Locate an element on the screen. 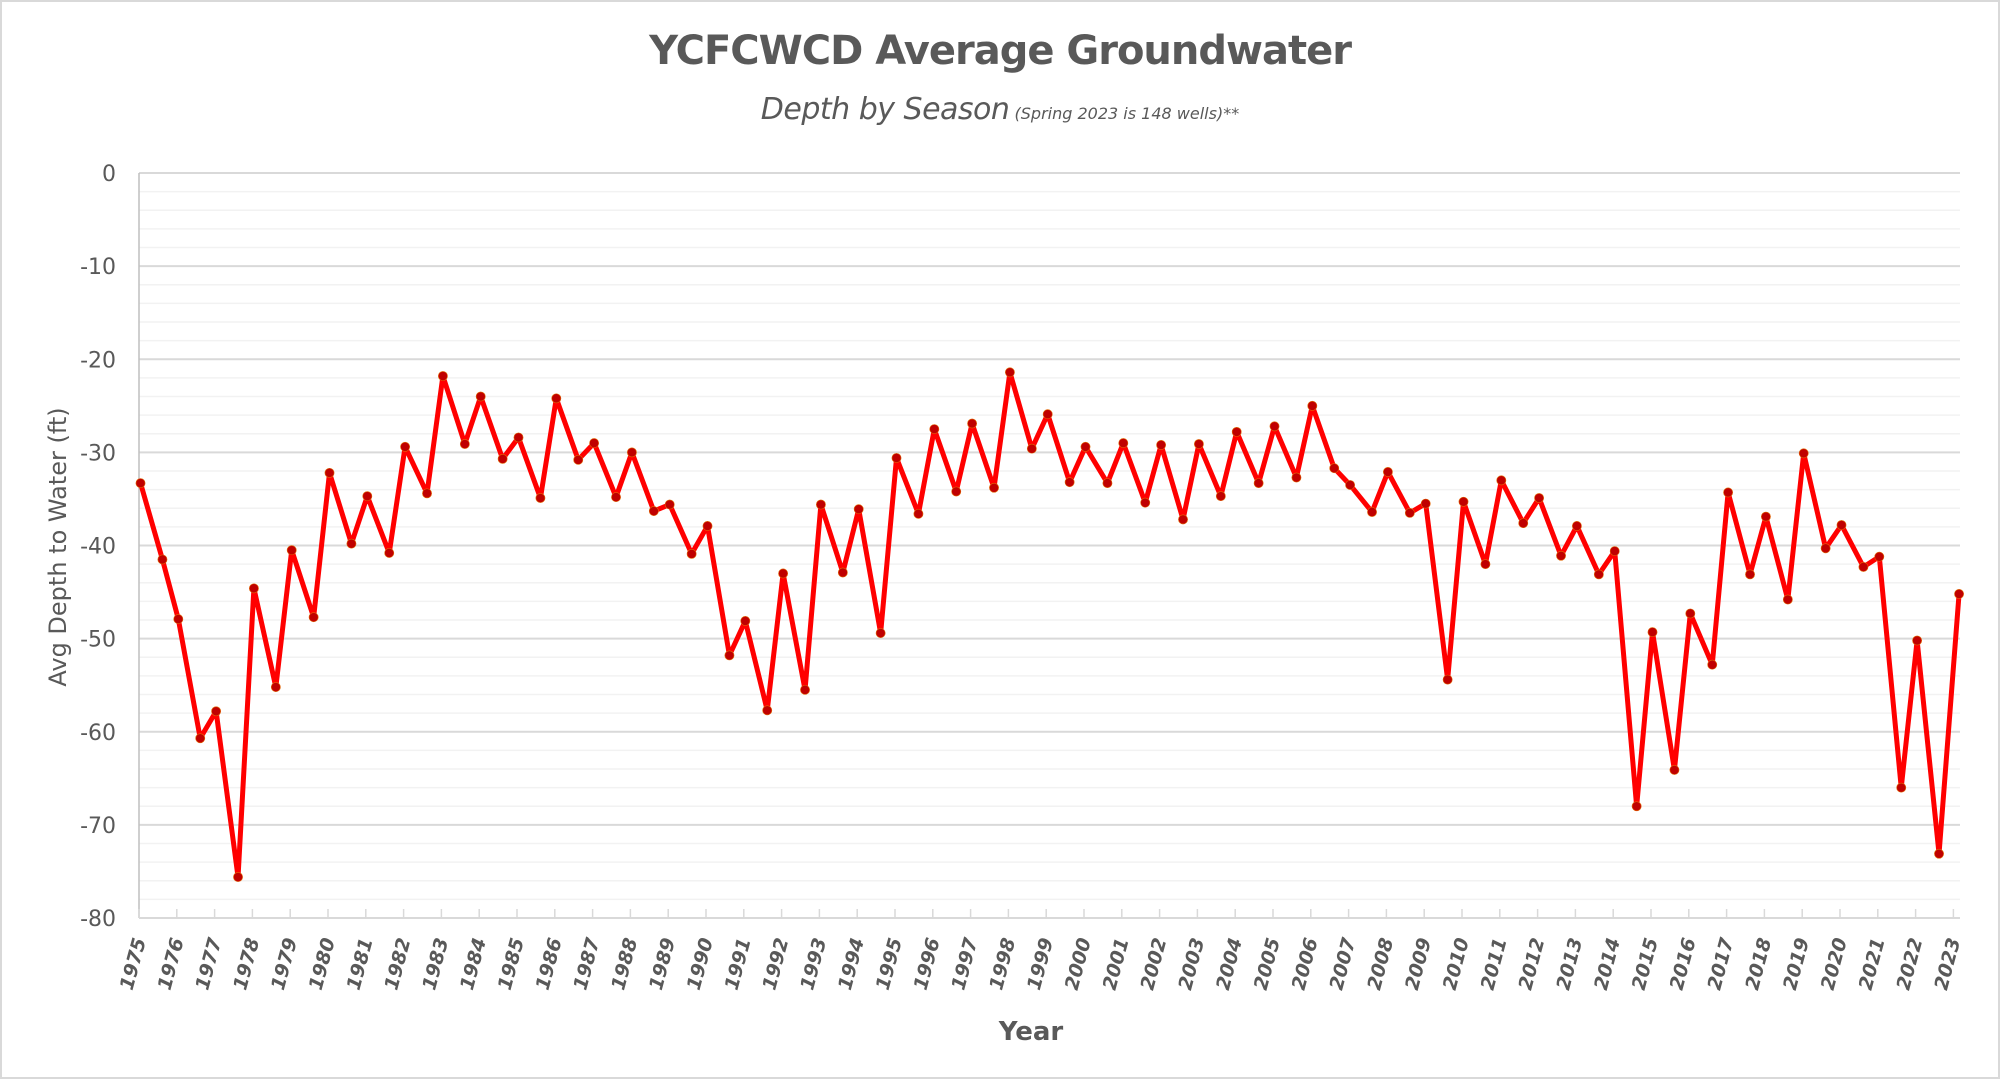 This screenshot has height=1079, width=2000. x-tick-label: 1996 is located at coordinates (927, 964).